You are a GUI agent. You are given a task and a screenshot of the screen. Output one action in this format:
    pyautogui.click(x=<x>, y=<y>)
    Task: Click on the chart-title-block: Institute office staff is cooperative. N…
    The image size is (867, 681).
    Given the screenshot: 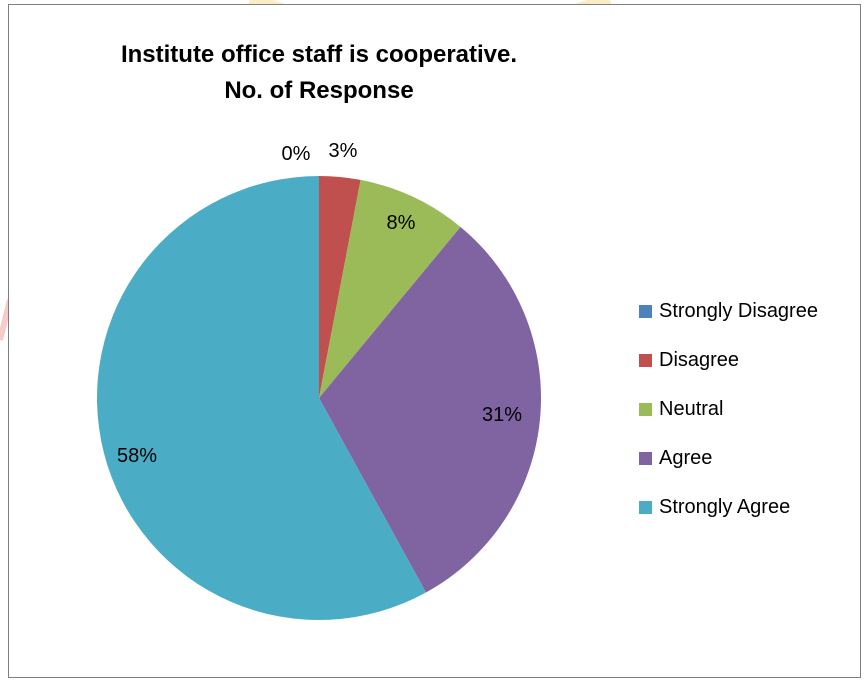 What is the action you would take?
    pyautogui.click(x=319, y=73)
    